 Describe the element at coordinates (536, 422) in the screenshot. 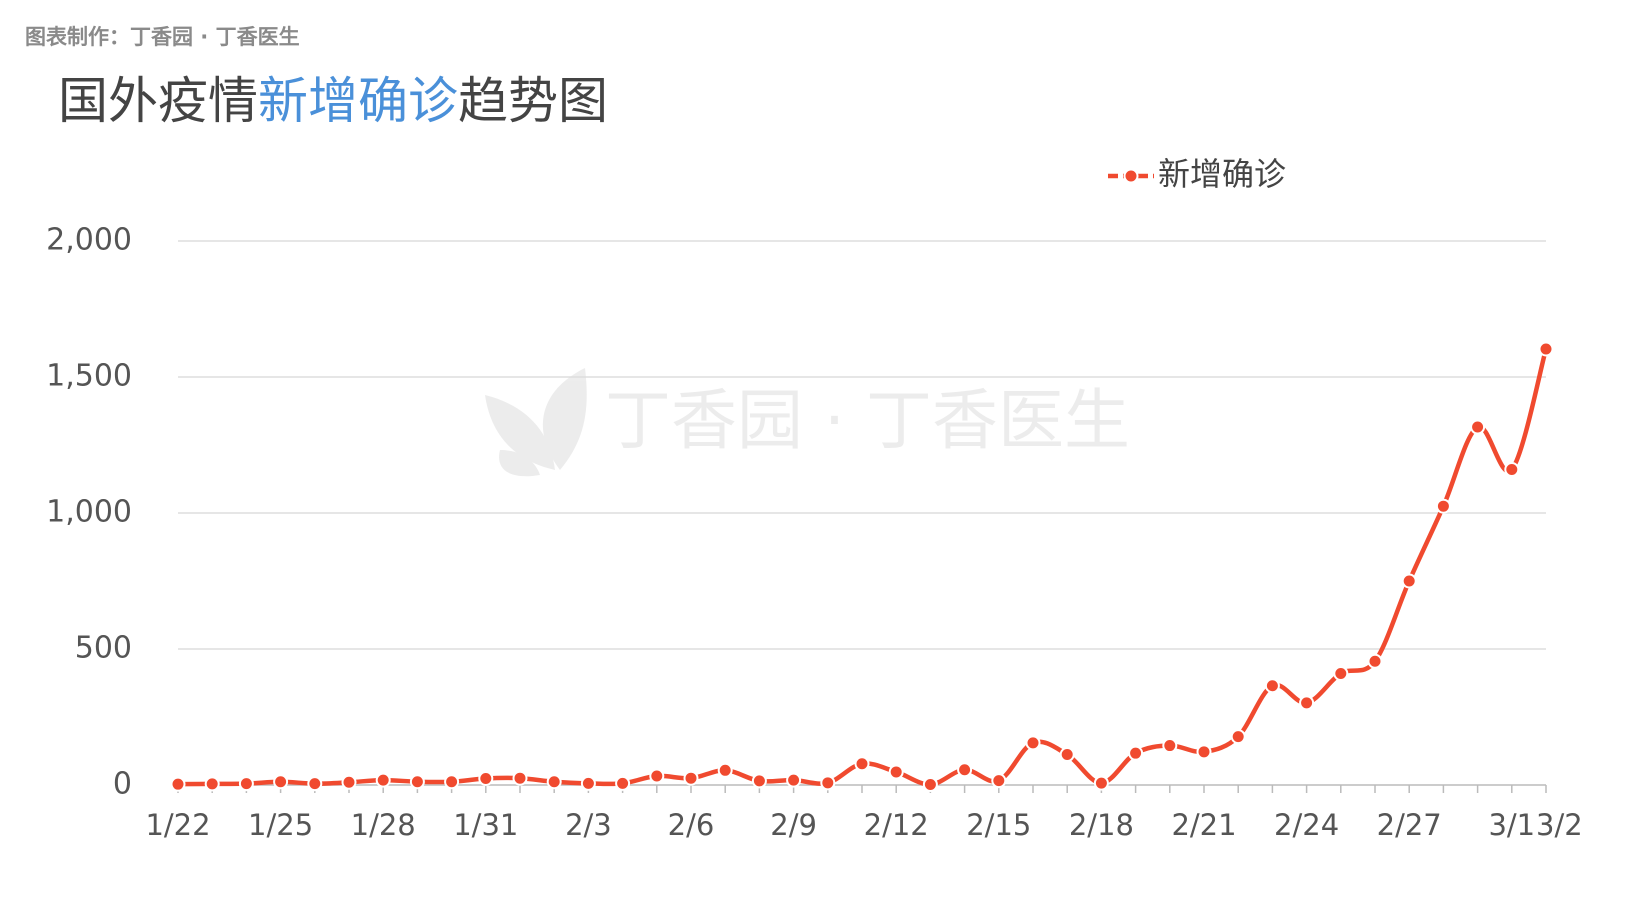

I see `watermark-logo` at that location.